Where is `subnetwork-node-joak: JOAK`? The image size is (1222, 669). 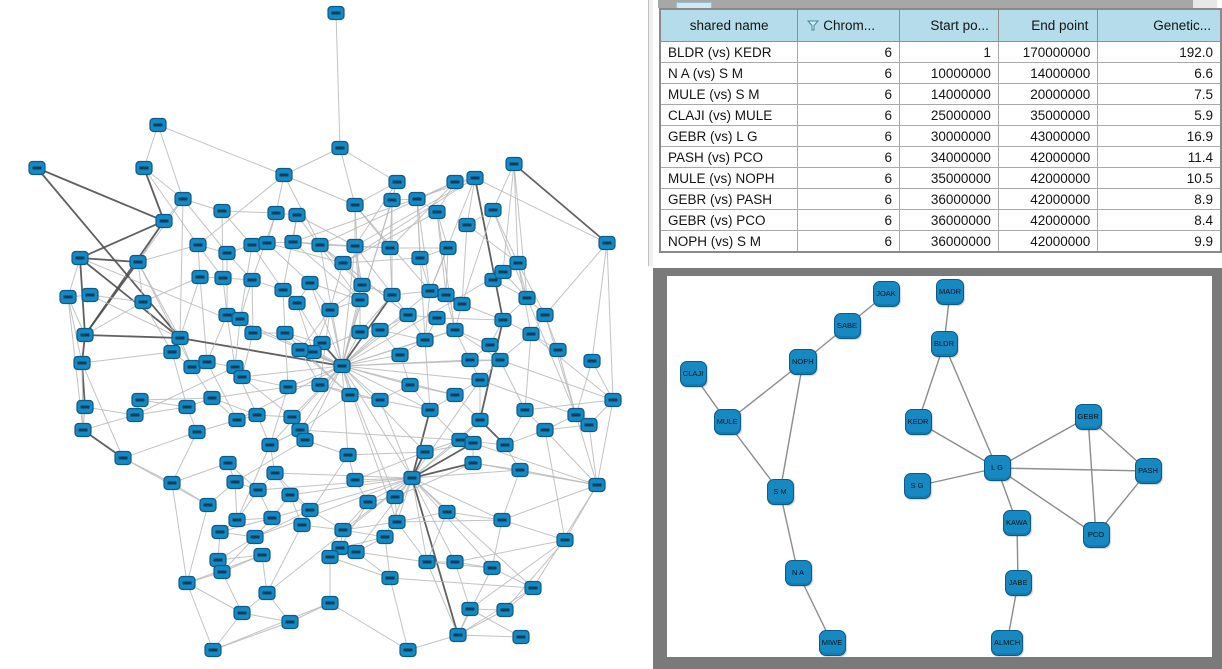 subnetwork-node-joak: JOAK is located at coordinates (886, 294).